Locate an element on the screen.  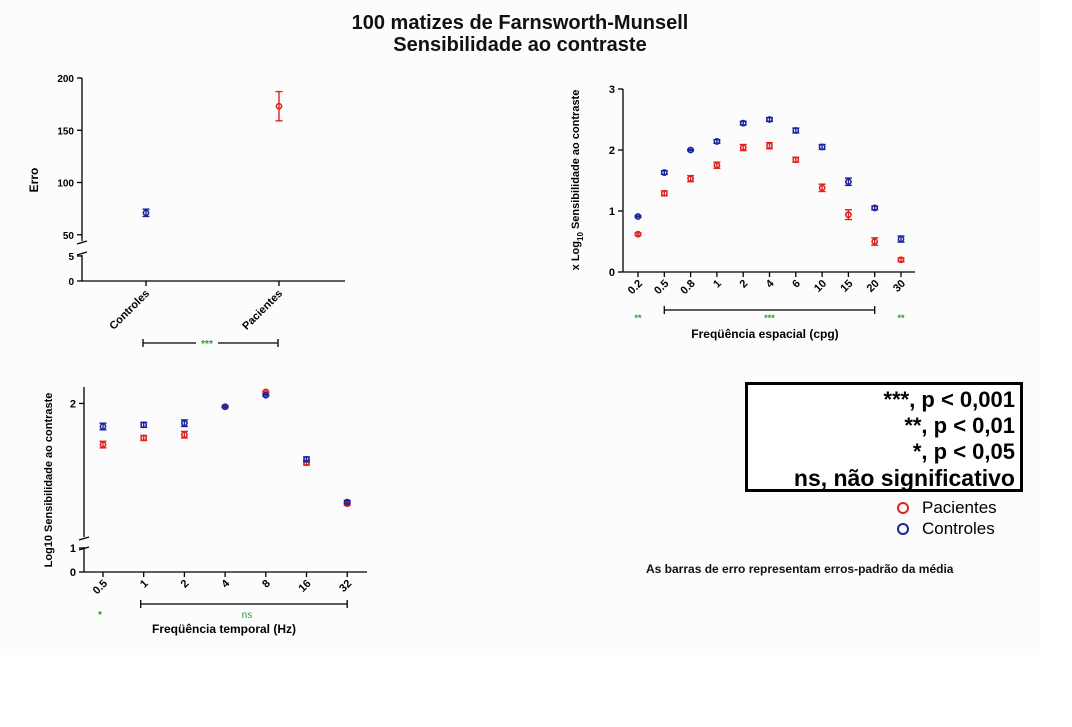
y-axis-label-part: x Log is located at coordinates (576, 255).